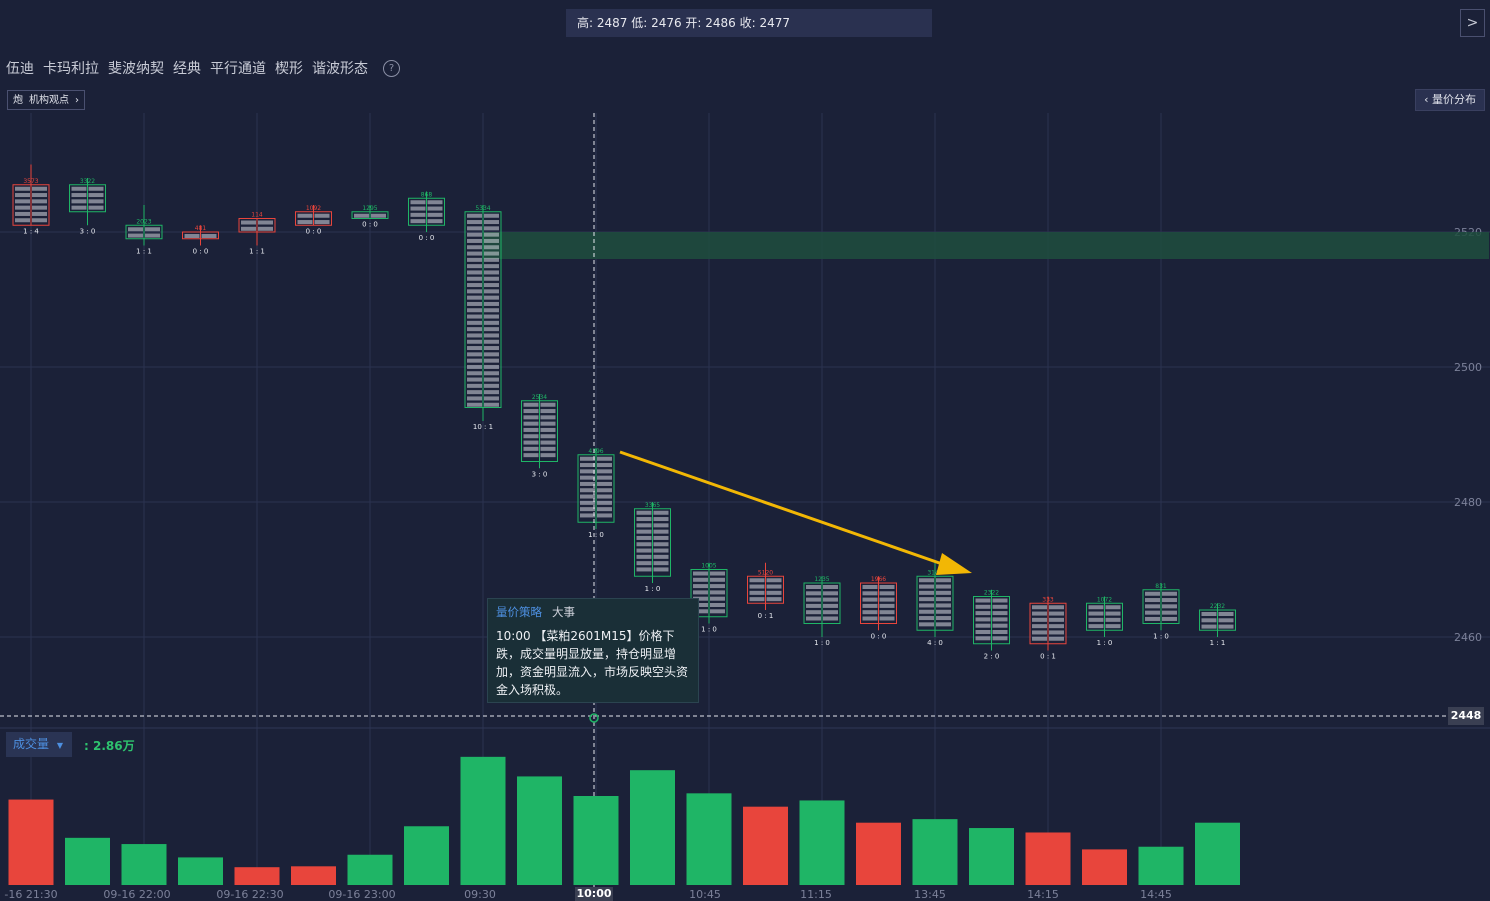 The width and height of the screenshot is (1490, 901). What do you see at coordinates (749, 23) in the screenshot?
I see `ohlc-readout: 高: 2487 低: 2476 开: 2486 收: 2477` at bounding box center [749, 23].